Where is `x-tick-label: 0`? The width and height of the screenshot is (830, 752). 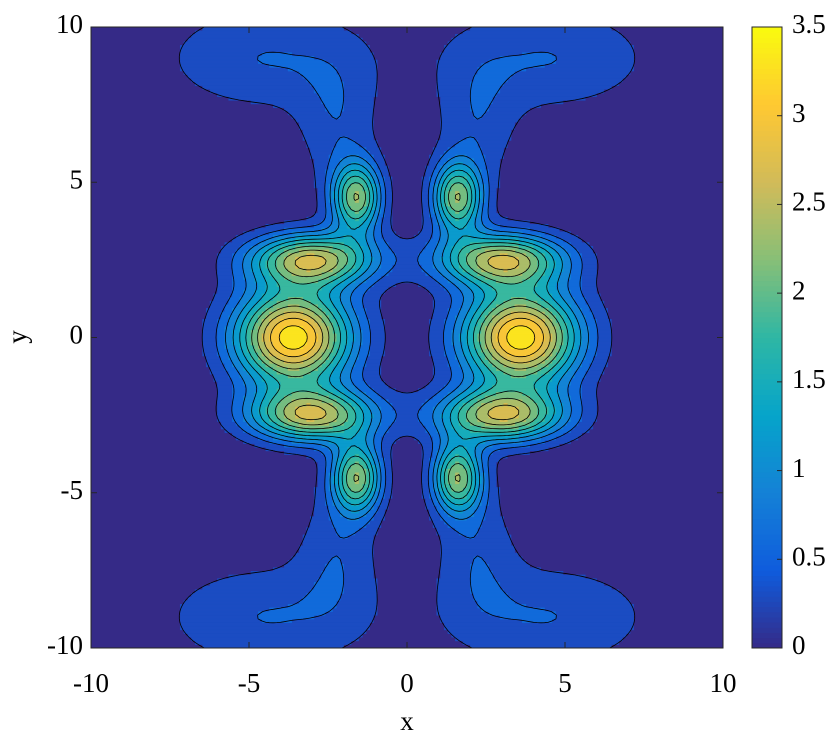 x-tick-label: 0 is located at coordinates (407, 683).